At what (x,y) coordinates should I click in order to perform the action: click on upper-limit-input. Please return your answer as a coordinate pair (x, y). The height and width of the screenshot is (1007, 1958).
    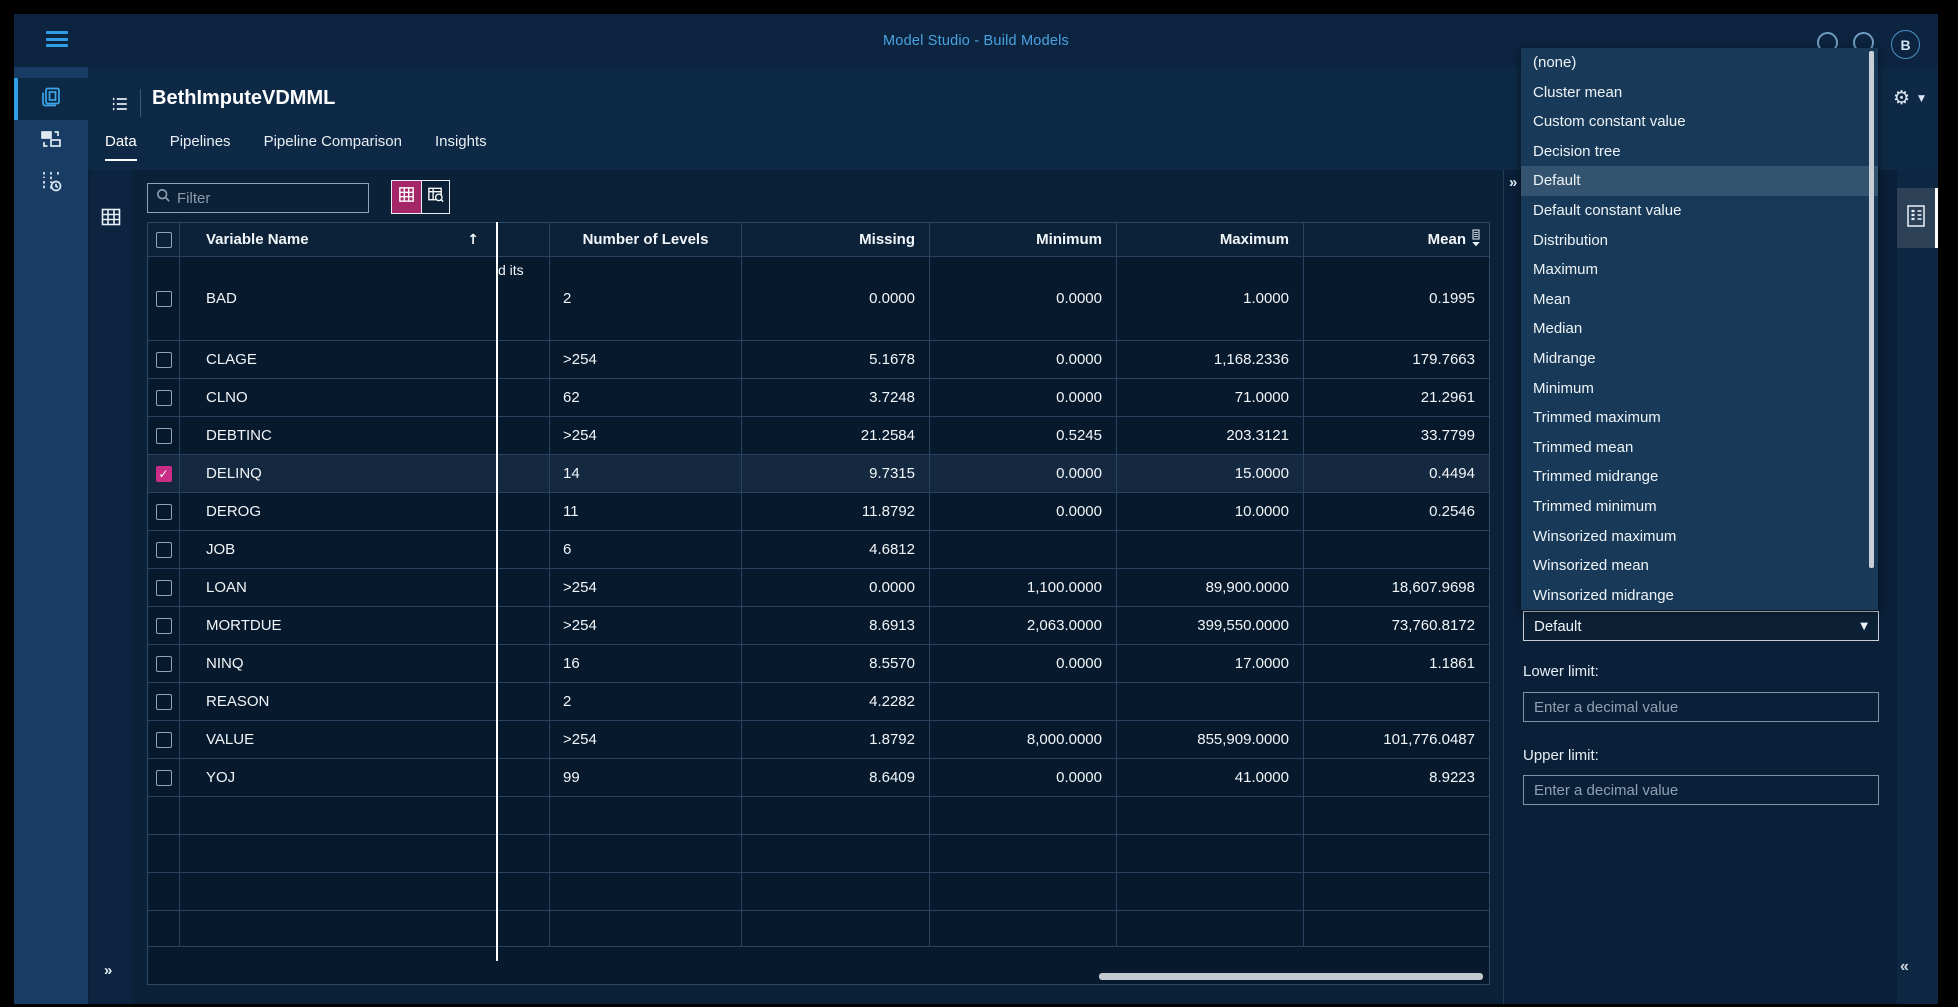
    Looking at the image, I should click on (1701, 790).